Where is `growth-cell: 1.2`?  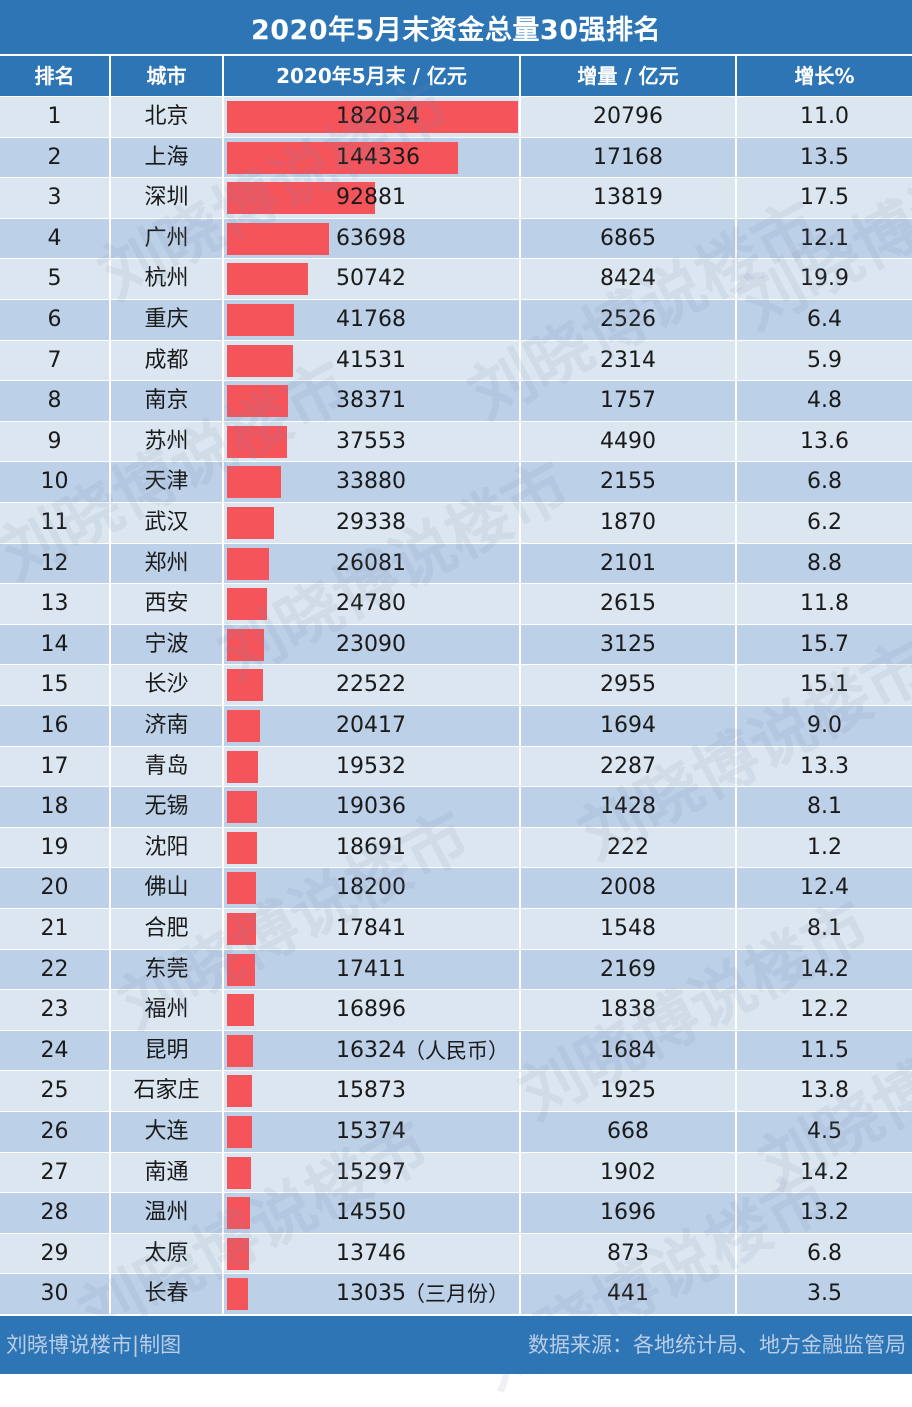 growth-cell: 1.2 is located at coordinates (824, 847).